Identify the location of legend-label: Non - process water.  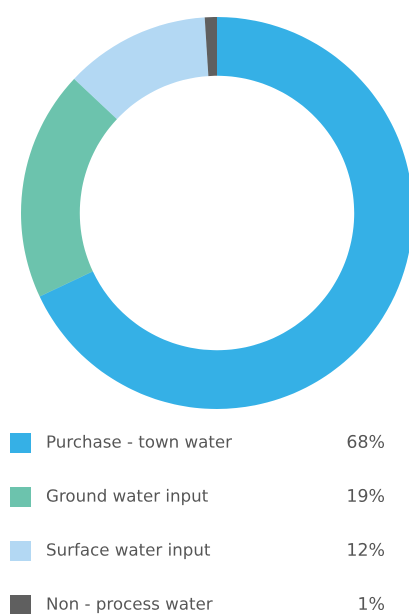
(130, 605).